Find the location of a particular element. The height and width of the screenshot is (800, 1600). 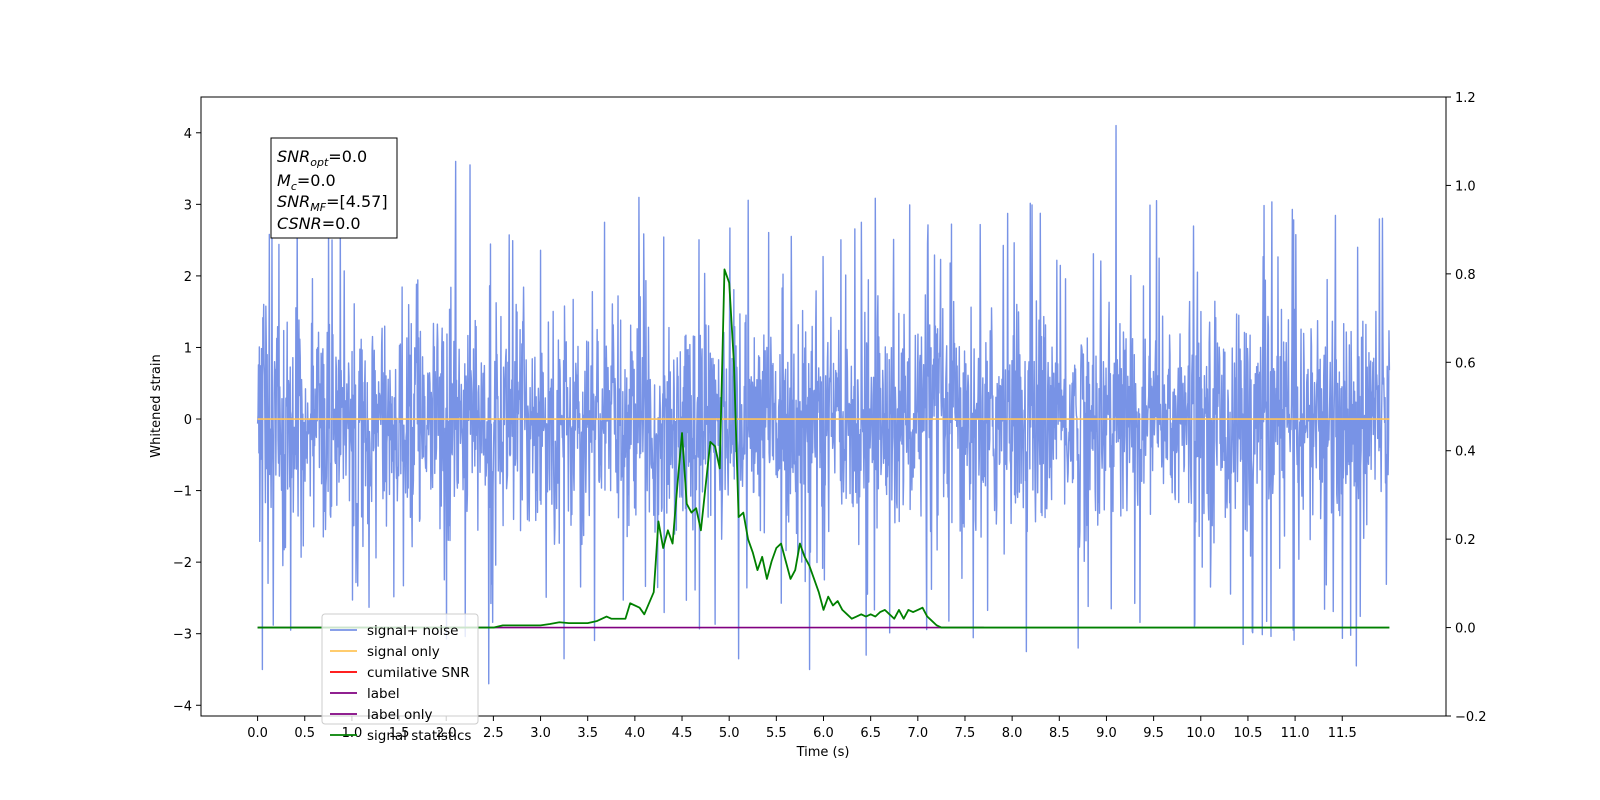

annotation-csnr: CSNR=0.0 is located at coordinates (319, 223).